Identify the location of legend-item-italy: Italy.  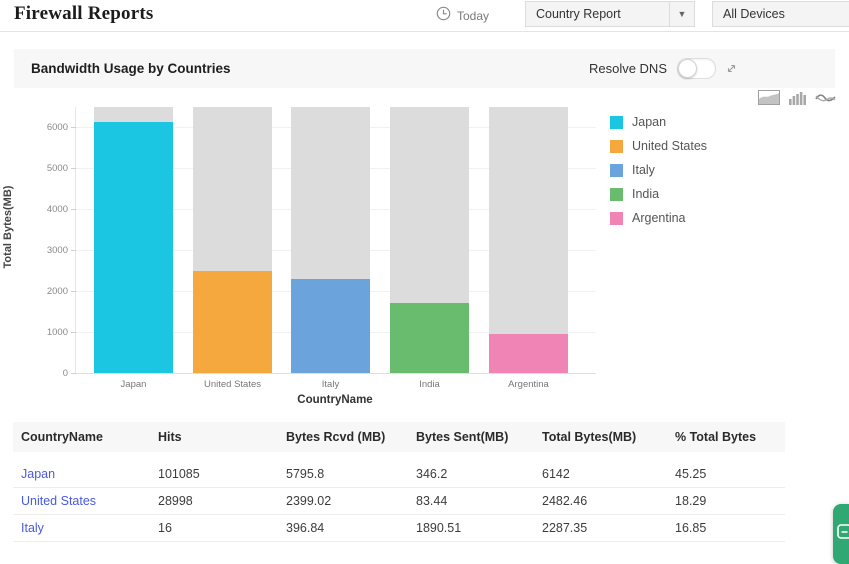
(658, 170).